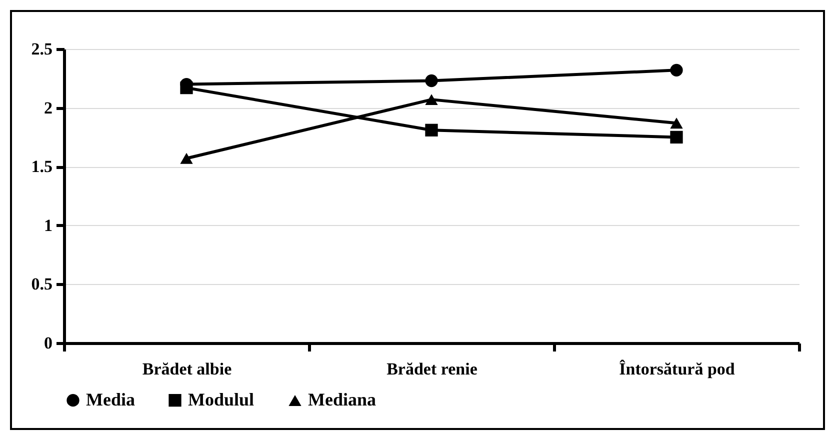 The height and width of the screenshot is (436, 833). What do you see at coordinates (41, 166) in the screenshot?
I see `y-tick-label: 1.5` at bounding box center [41, 166].